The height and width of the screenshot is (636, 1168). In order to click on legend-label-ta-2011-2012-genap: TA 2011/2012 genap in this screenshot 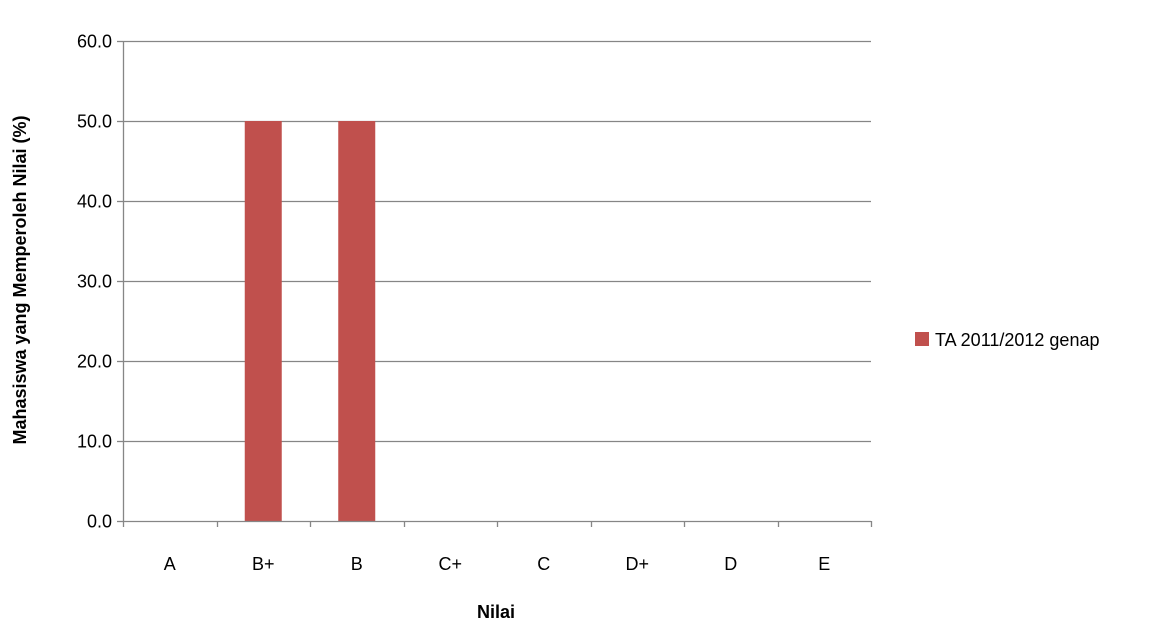, I will do `click(1017, 340)`.